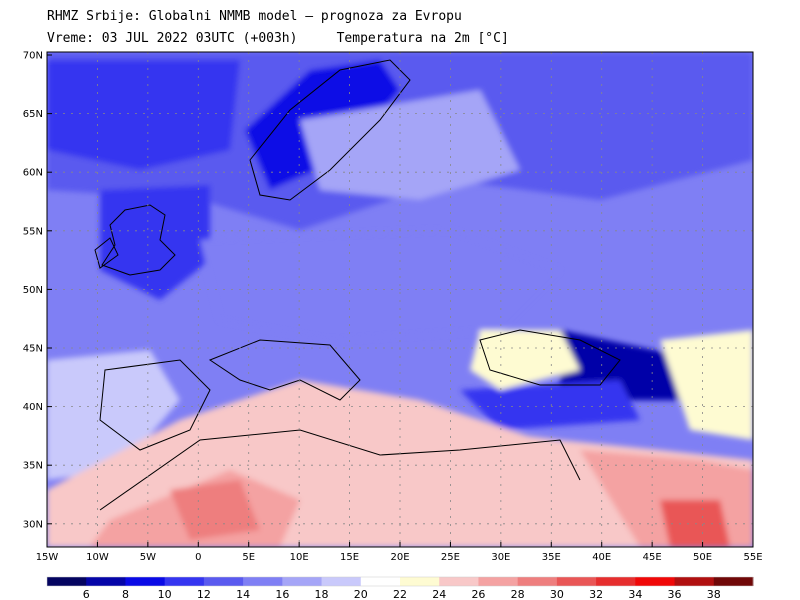 The image size is (800, 600). I want to click on coastline-ireland, so click(106, 253).